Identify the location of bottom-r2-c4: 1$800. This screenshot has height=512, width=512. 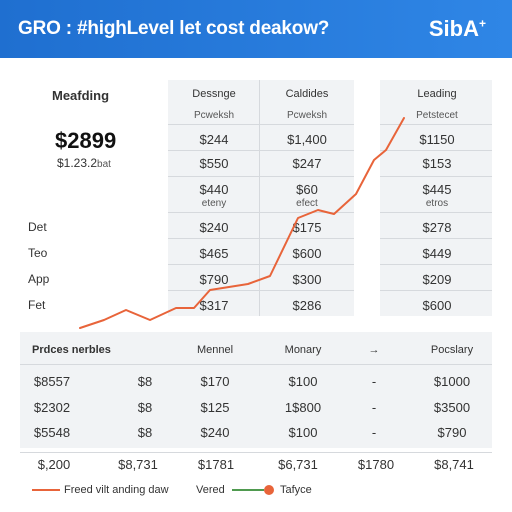
(303, 407).